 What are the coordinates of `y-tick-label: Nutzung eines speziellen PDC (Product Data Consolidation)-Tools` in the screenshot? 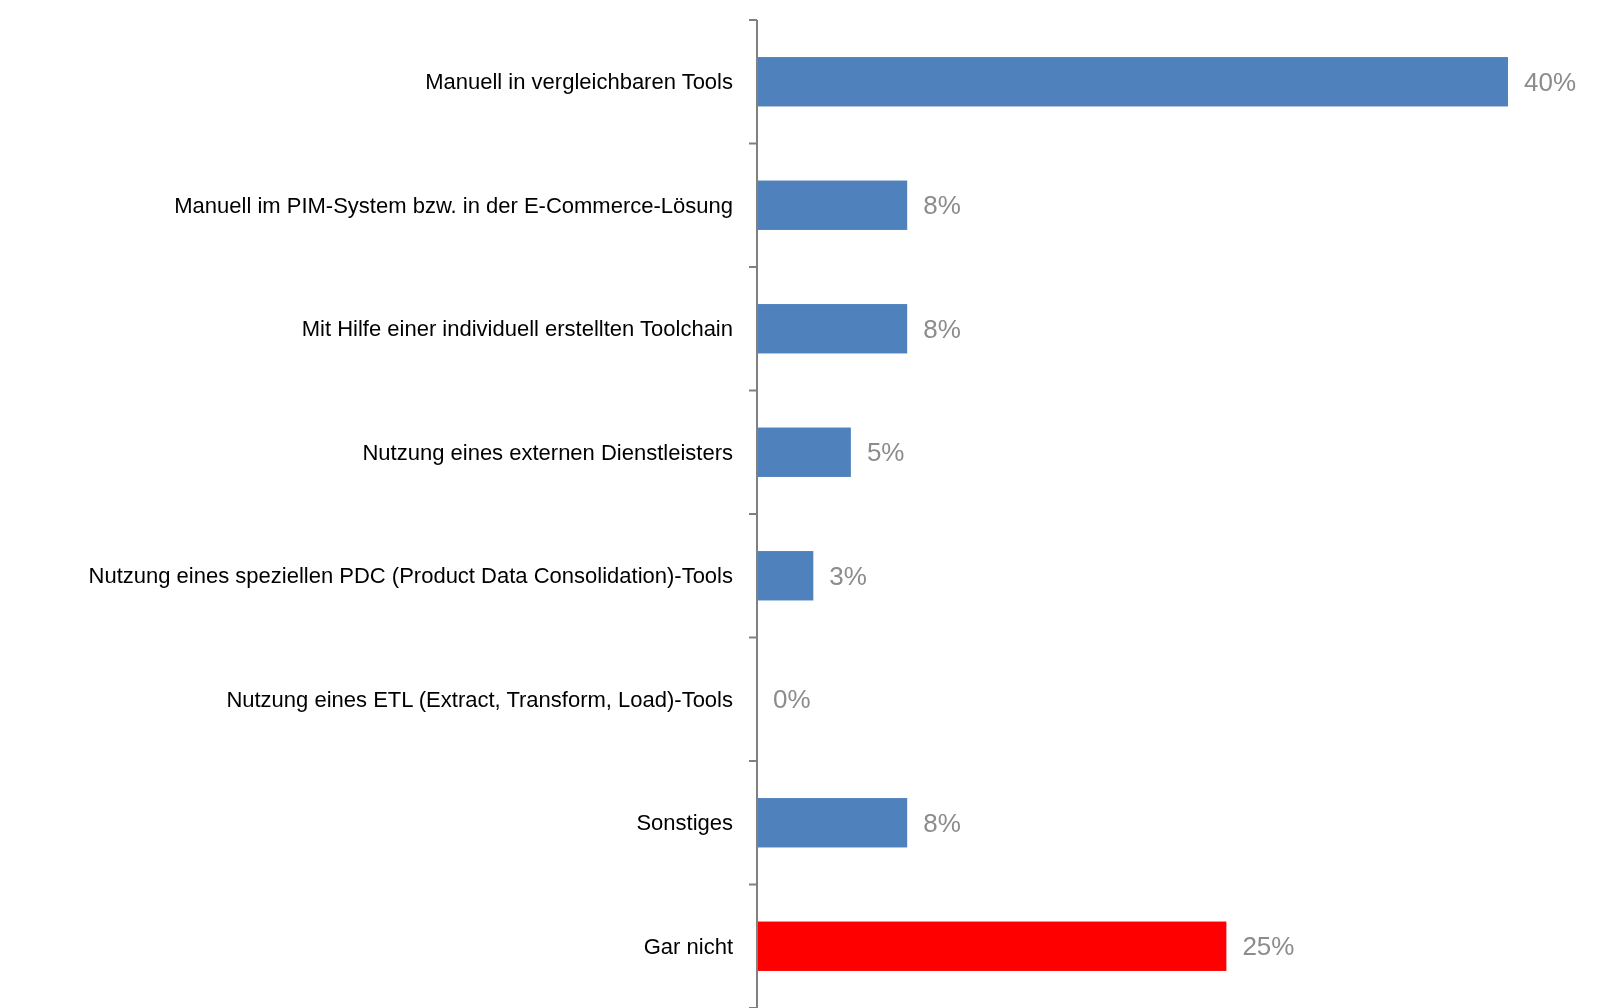 It's located at (410, 576).